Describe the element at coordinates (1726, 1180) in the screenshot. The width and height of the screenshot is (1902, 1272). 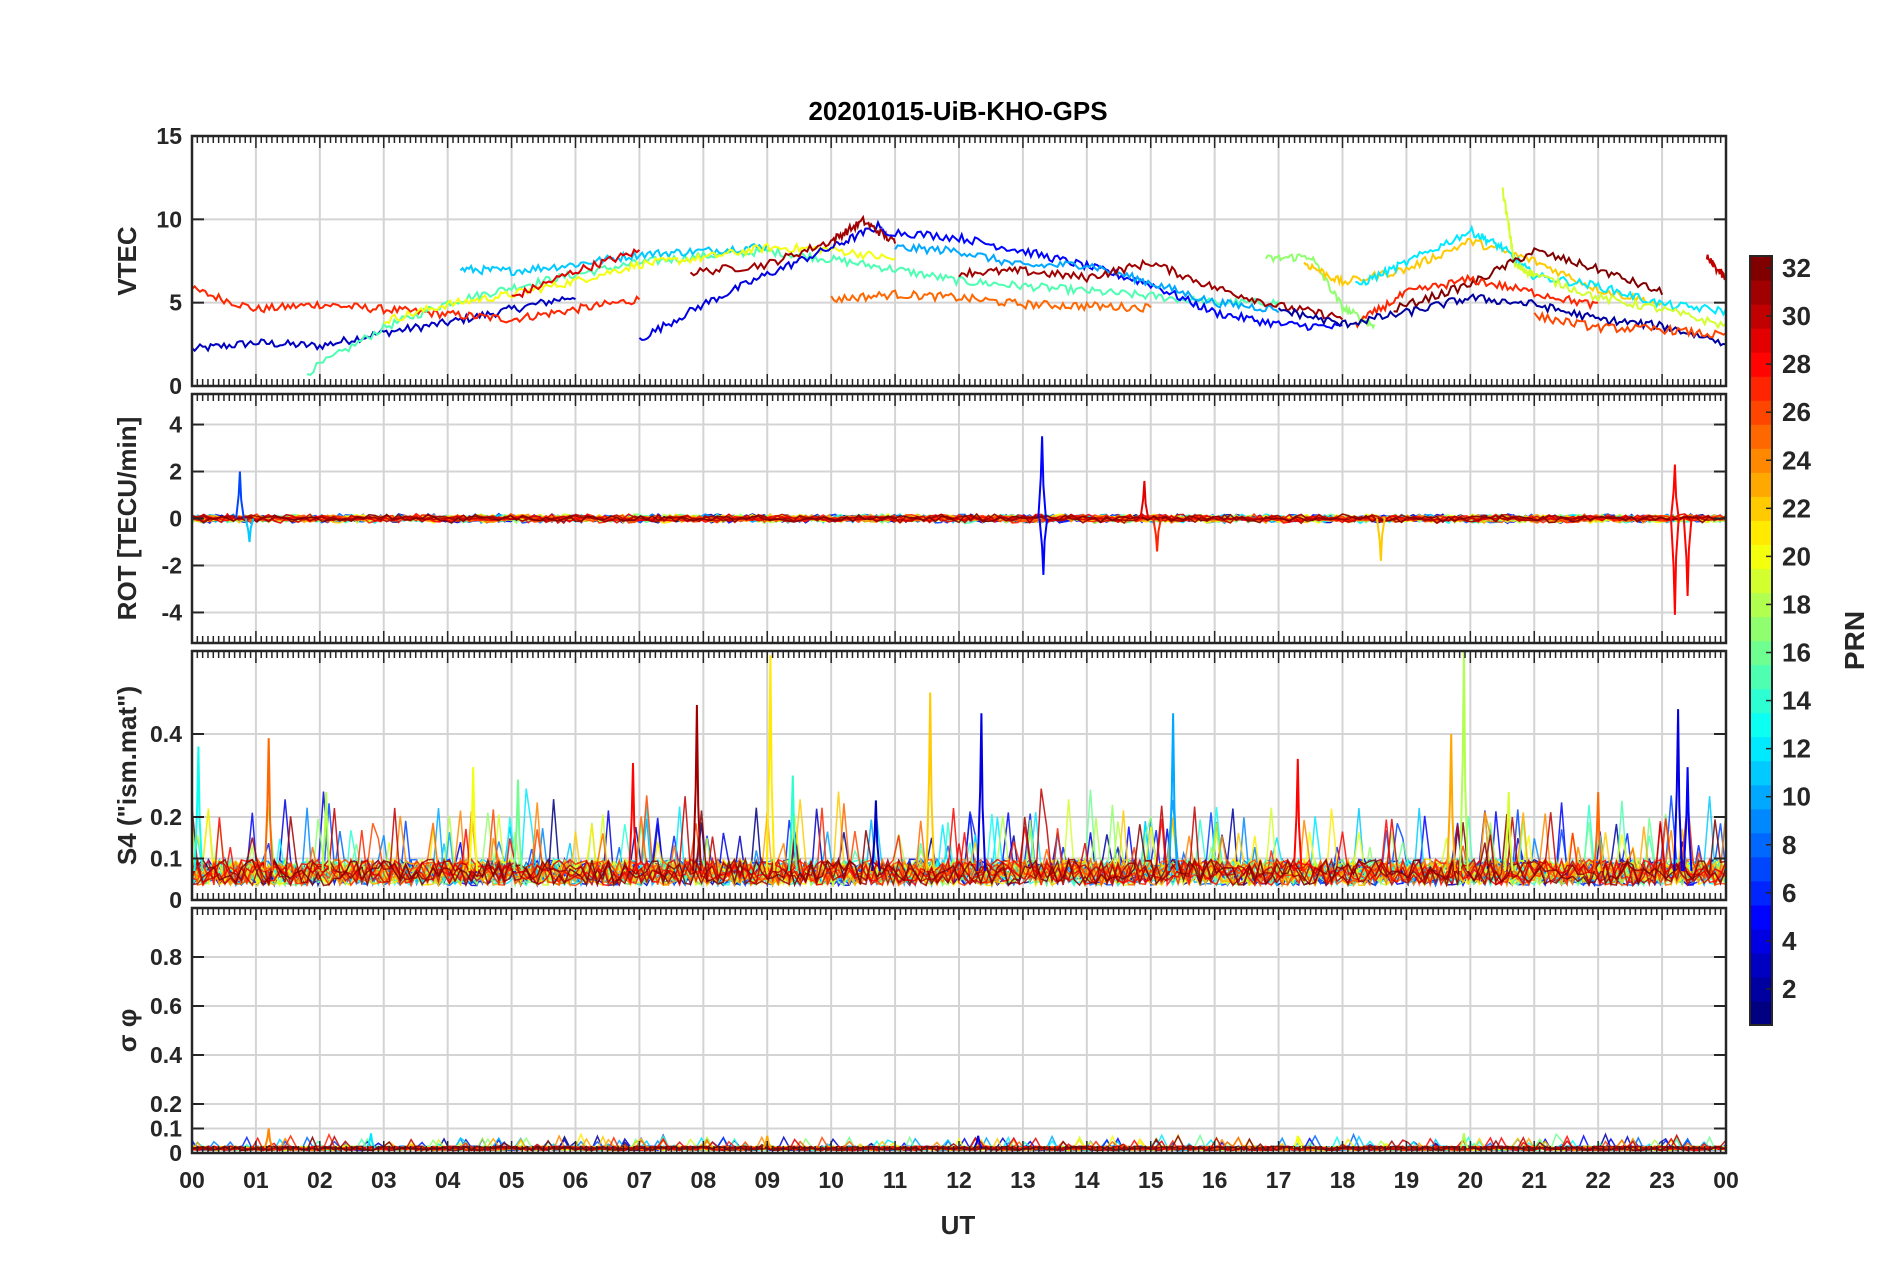
I see `x-tick-label: 00` at that location.